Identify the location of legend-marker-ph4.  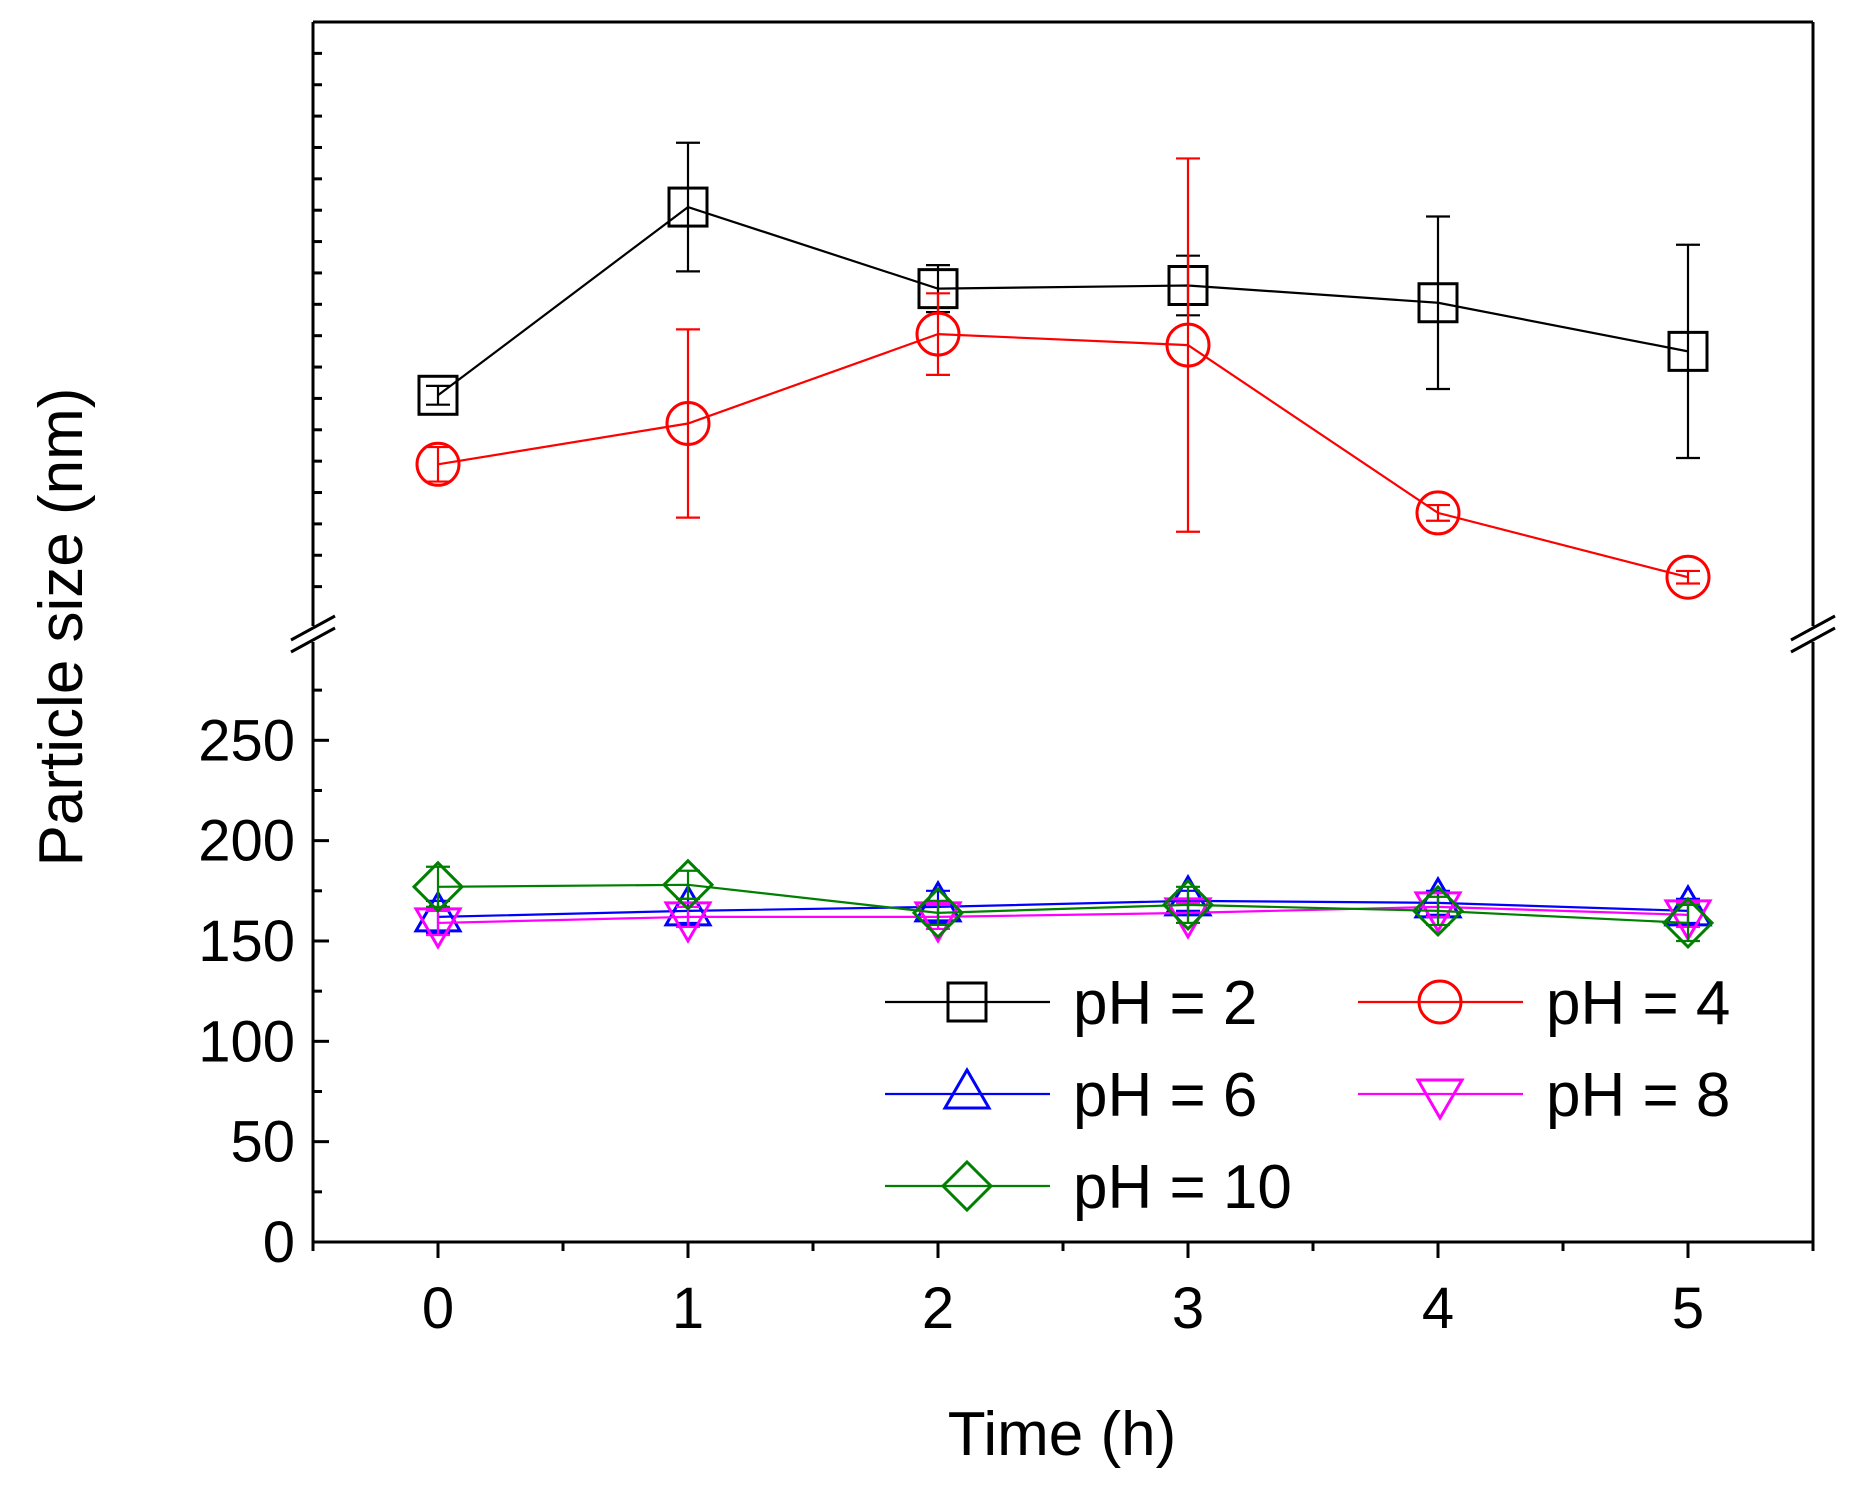
(1440, 1002).